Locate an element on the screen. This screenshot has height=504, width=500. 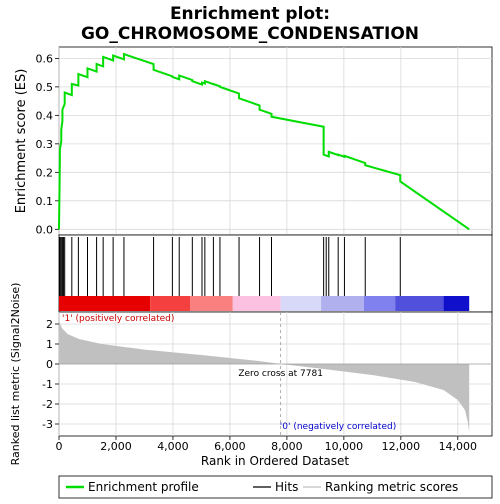
es-y-tick-label: 0.4 is located at coordinates (45, 115).